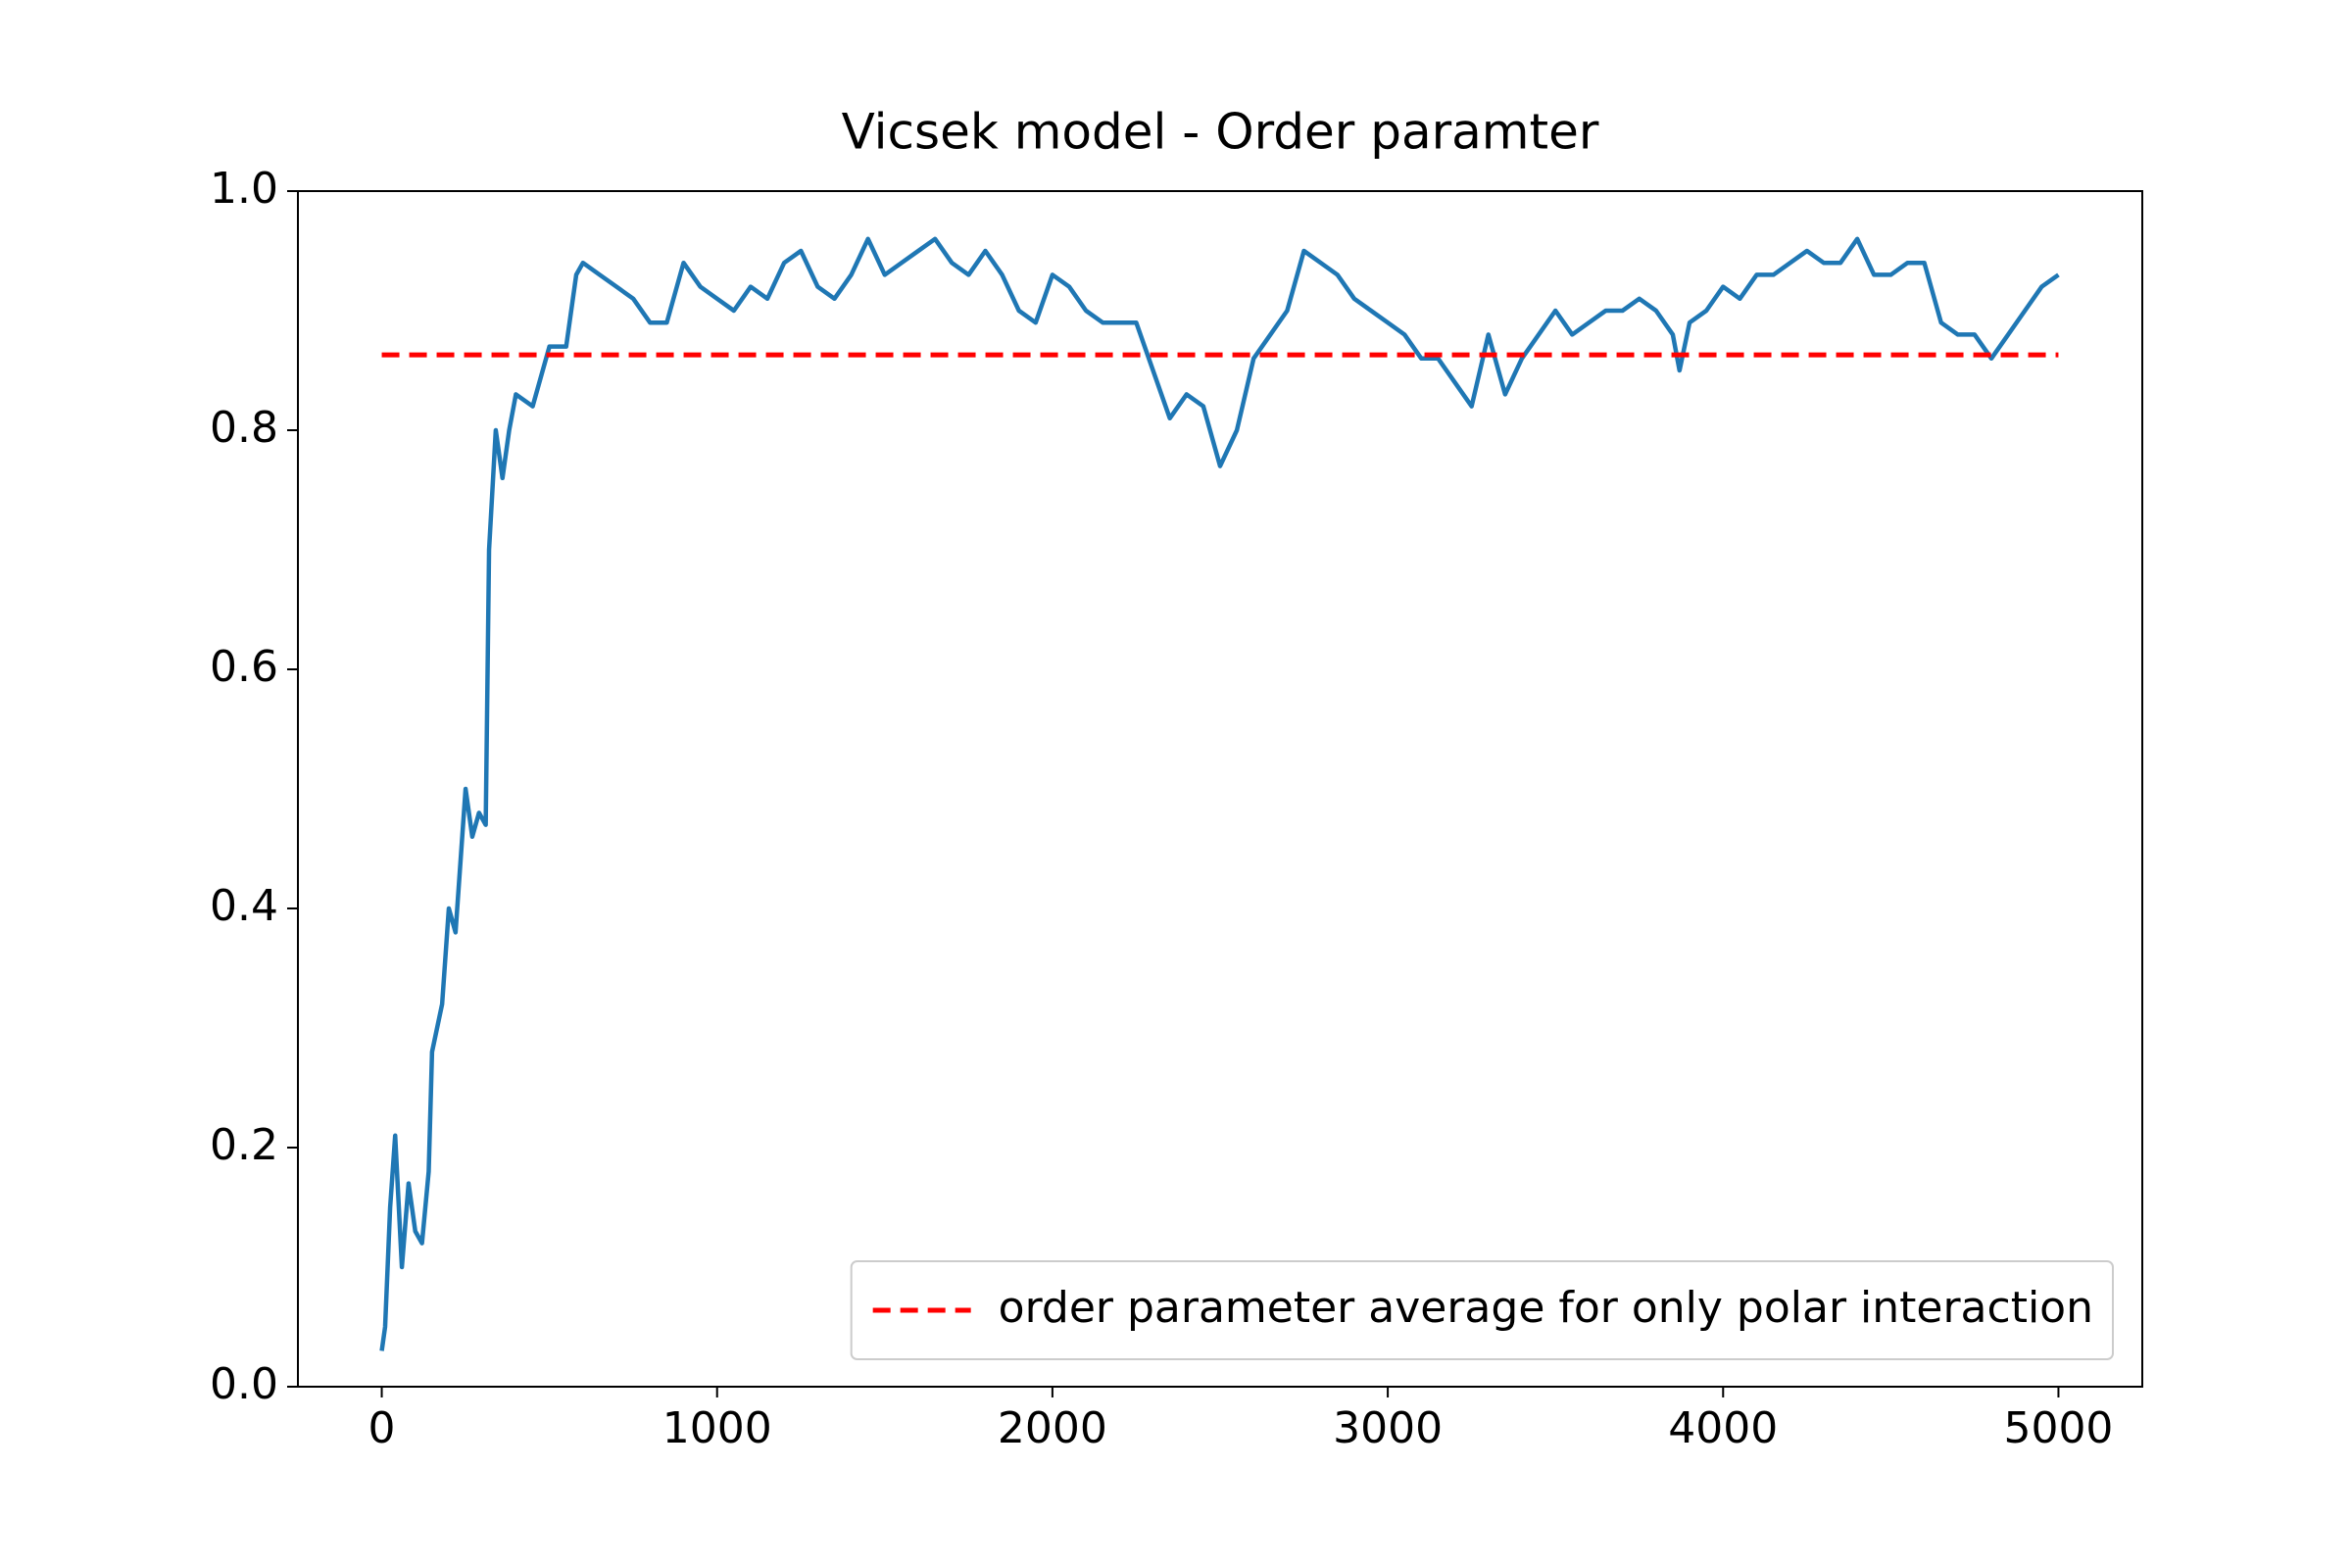 This screenshot has height=1568, width=2352. Describe the element at coordinates (1723, 1428) in the screenshot. I see `x-tick-label: 4000` at that location.